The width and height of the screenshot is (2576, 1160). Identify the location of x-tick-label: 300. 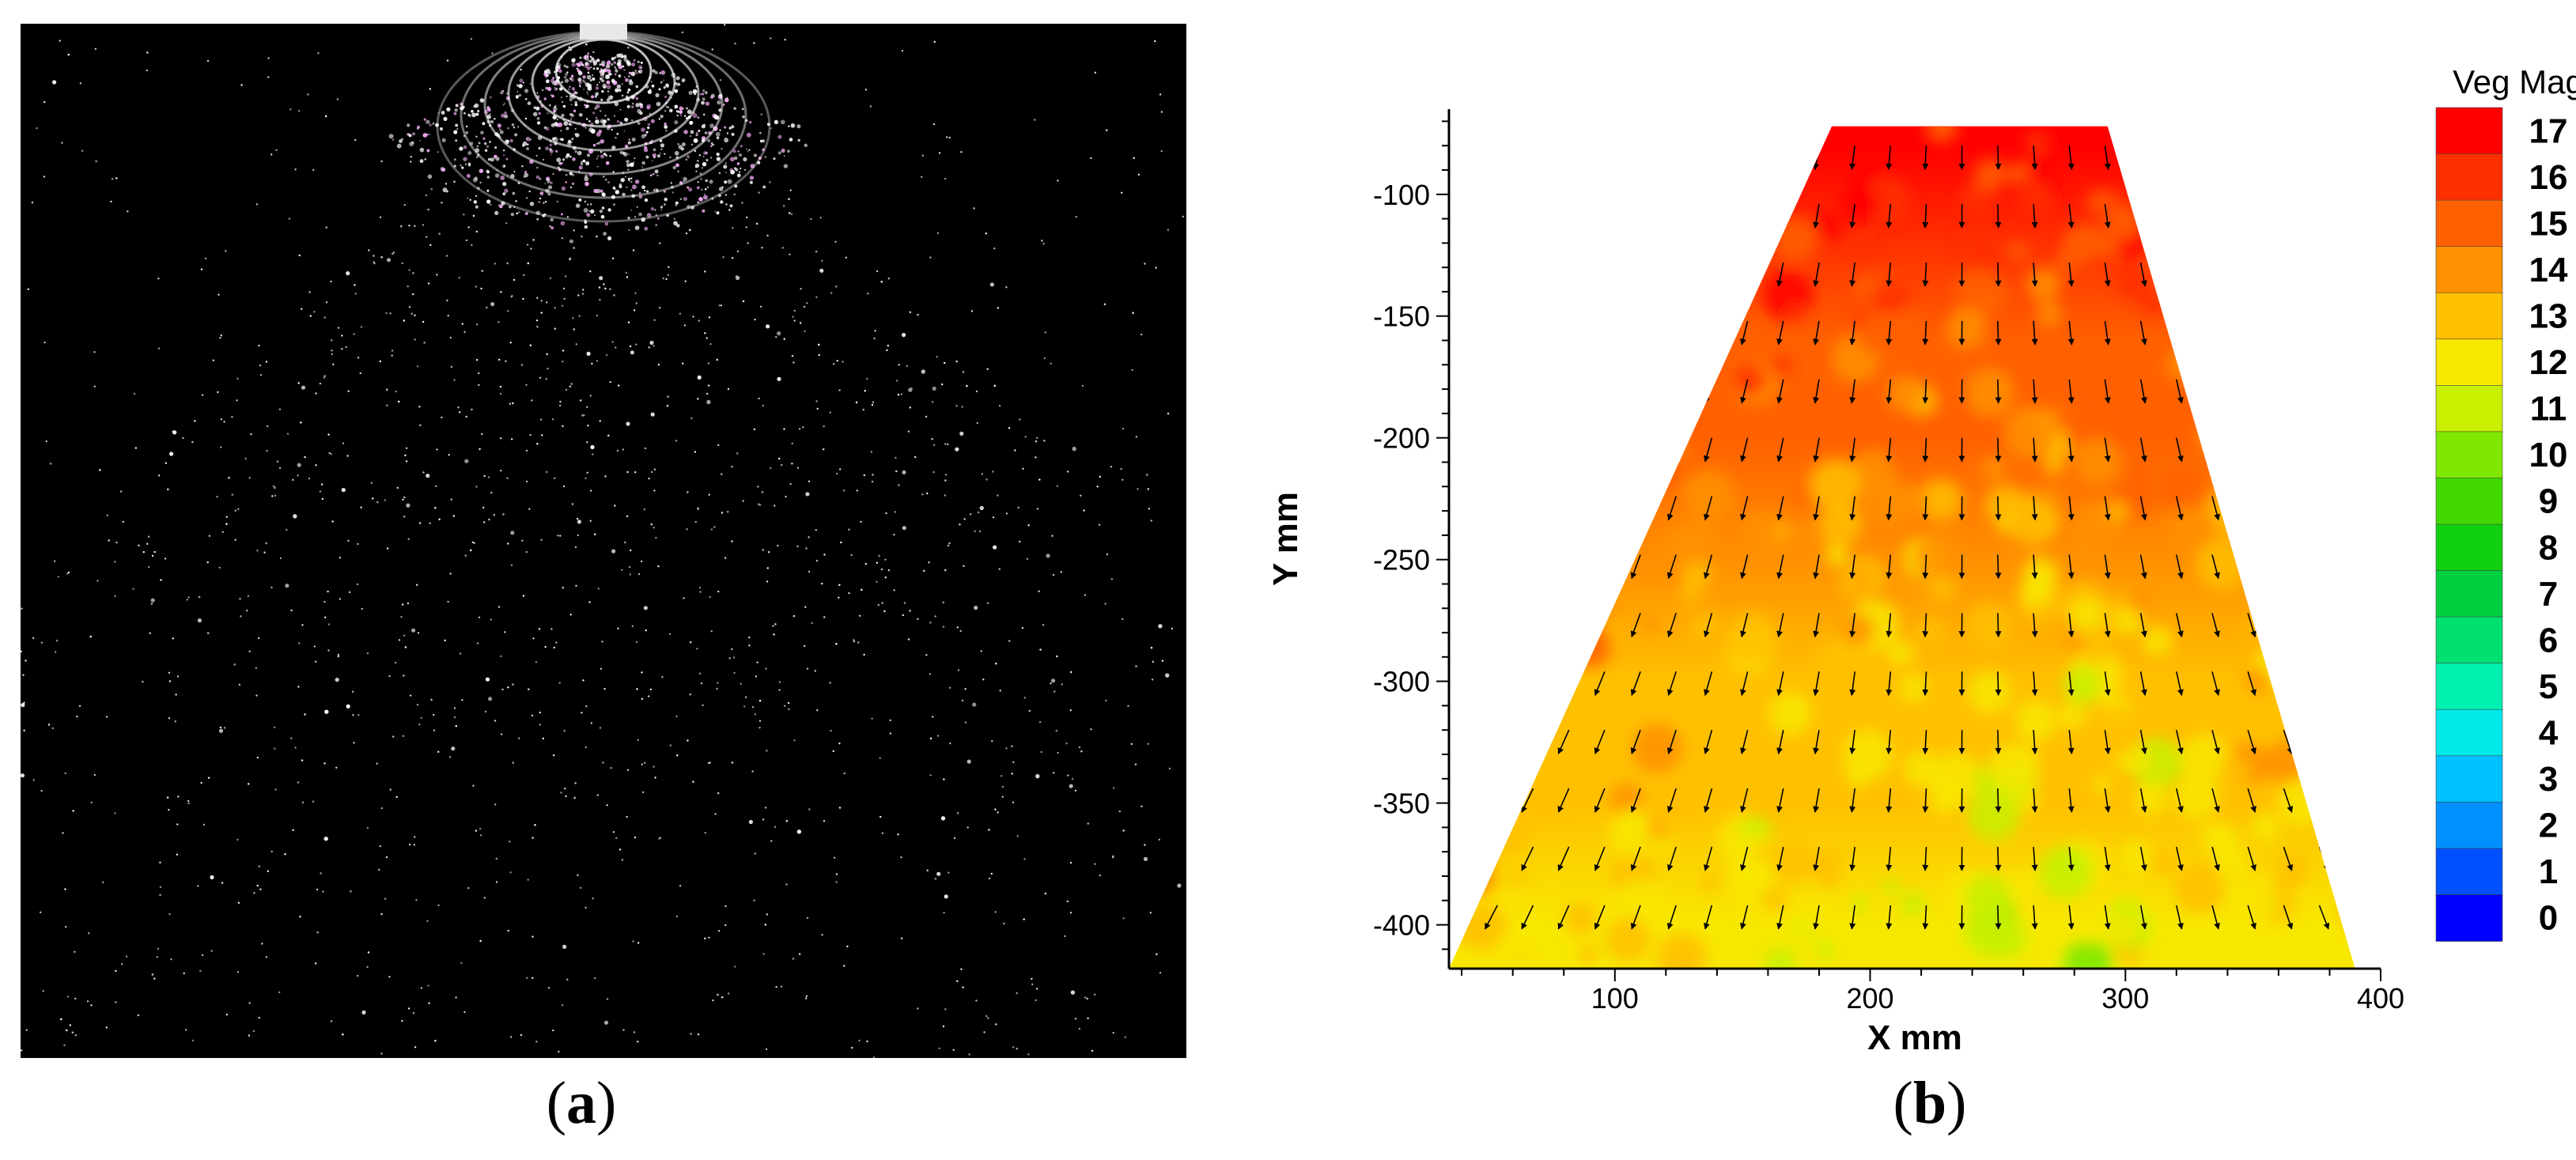
(2125, 998).